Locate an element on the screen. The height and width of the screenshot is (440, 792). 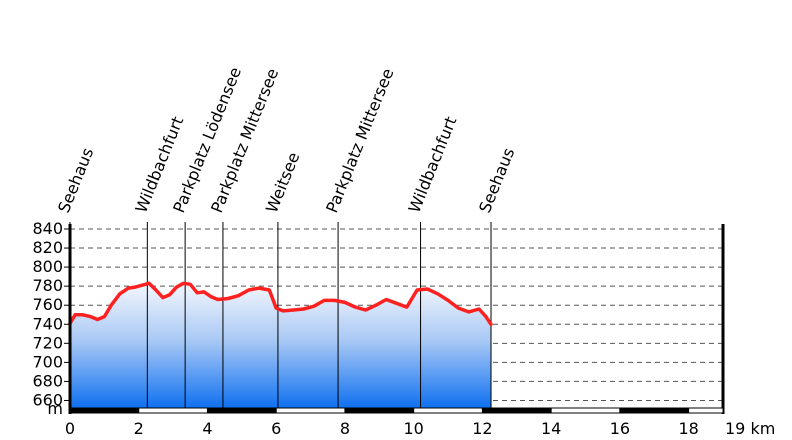
x-tick-label: 0 is located at coordinates (70, 428).